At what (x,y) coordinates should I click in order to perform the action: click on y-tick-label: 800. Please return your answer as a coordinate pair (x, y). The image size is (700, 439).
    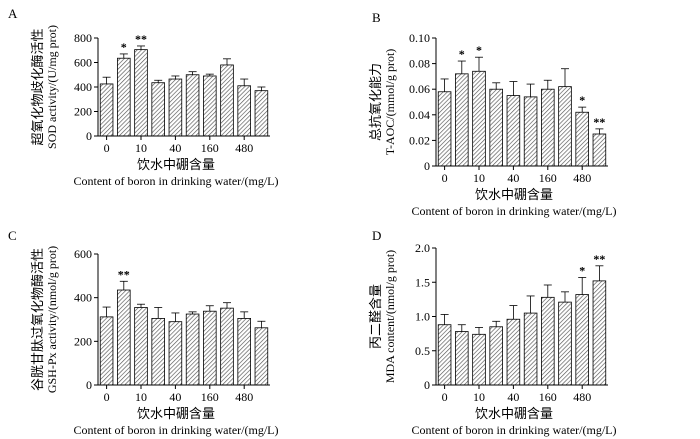
    Looking at the image, I should click on (83, 38).